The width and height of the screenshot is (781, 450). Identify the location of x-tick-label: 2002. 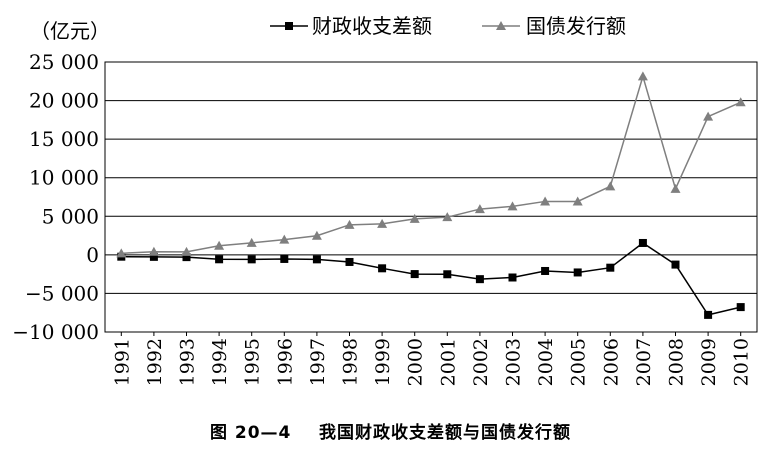
(481, 362).